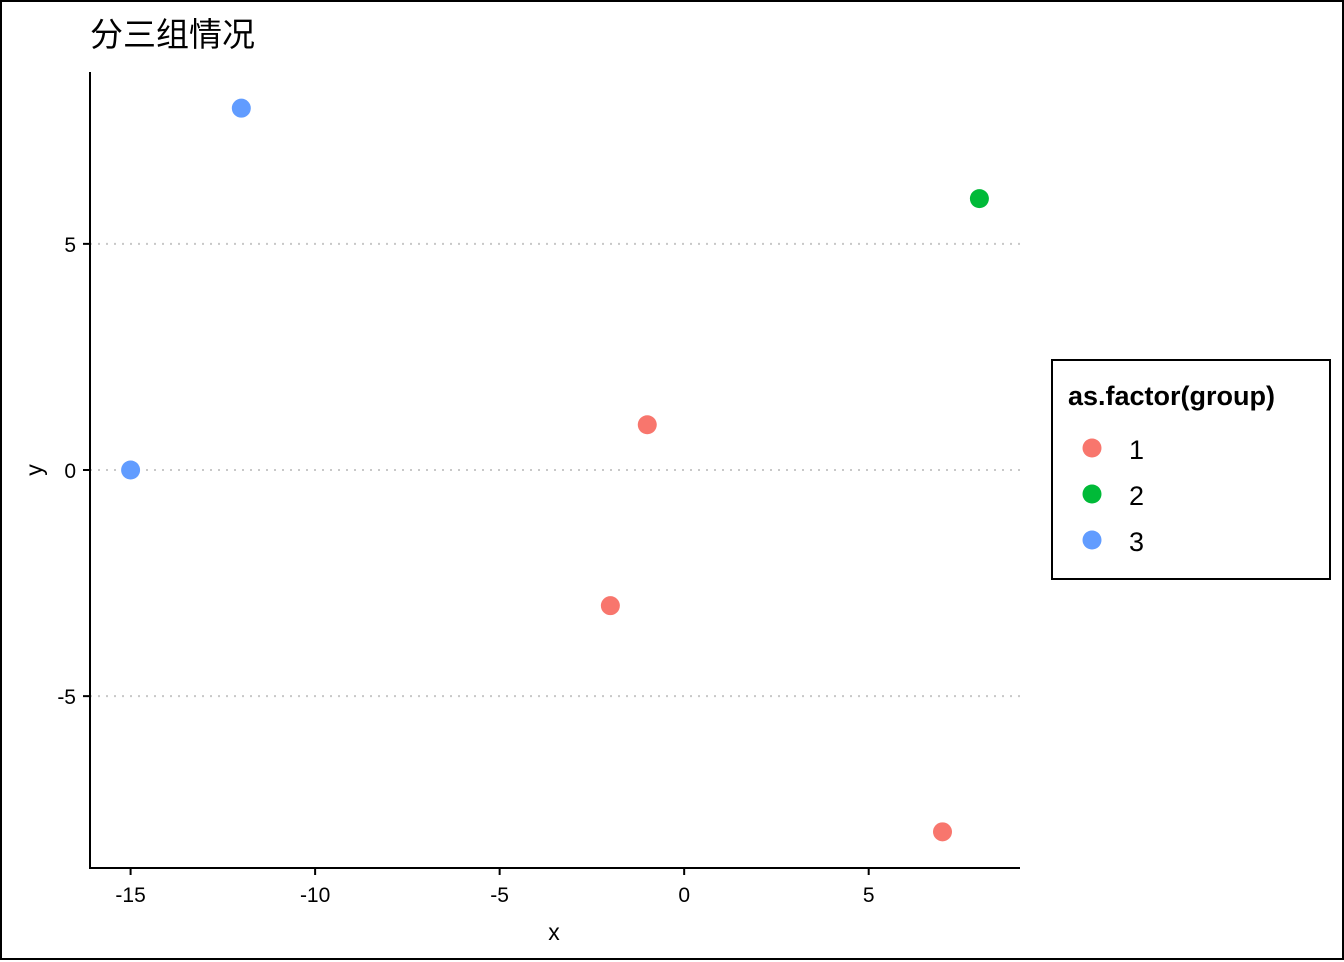 The width and height of the screenshot is (1344, 962). Describe the element at coordinates (684, 895) in the screenshot. I see `x-tick-label: 0` at that location.